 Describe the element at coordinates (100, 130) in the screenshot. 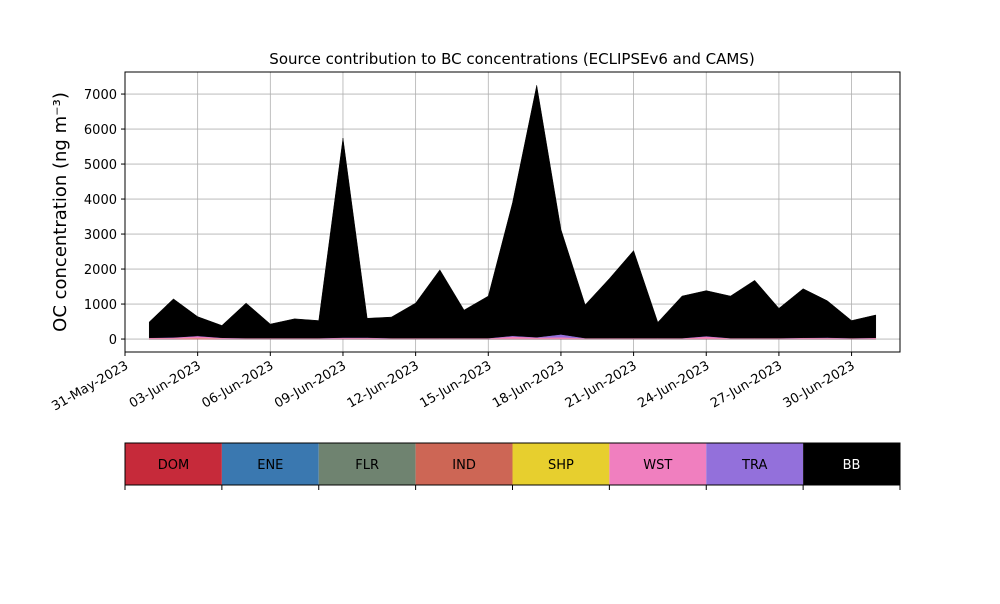

I see `y-tick-label: 6000` at that location.